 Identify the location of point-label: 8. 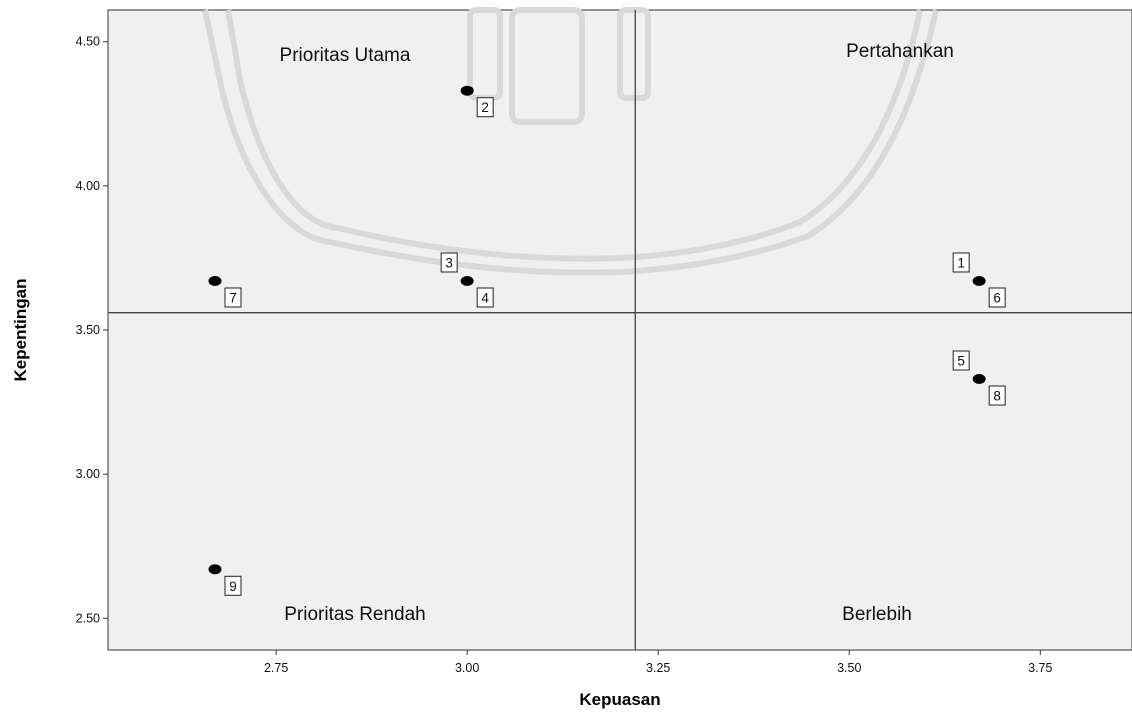
(997, 396).